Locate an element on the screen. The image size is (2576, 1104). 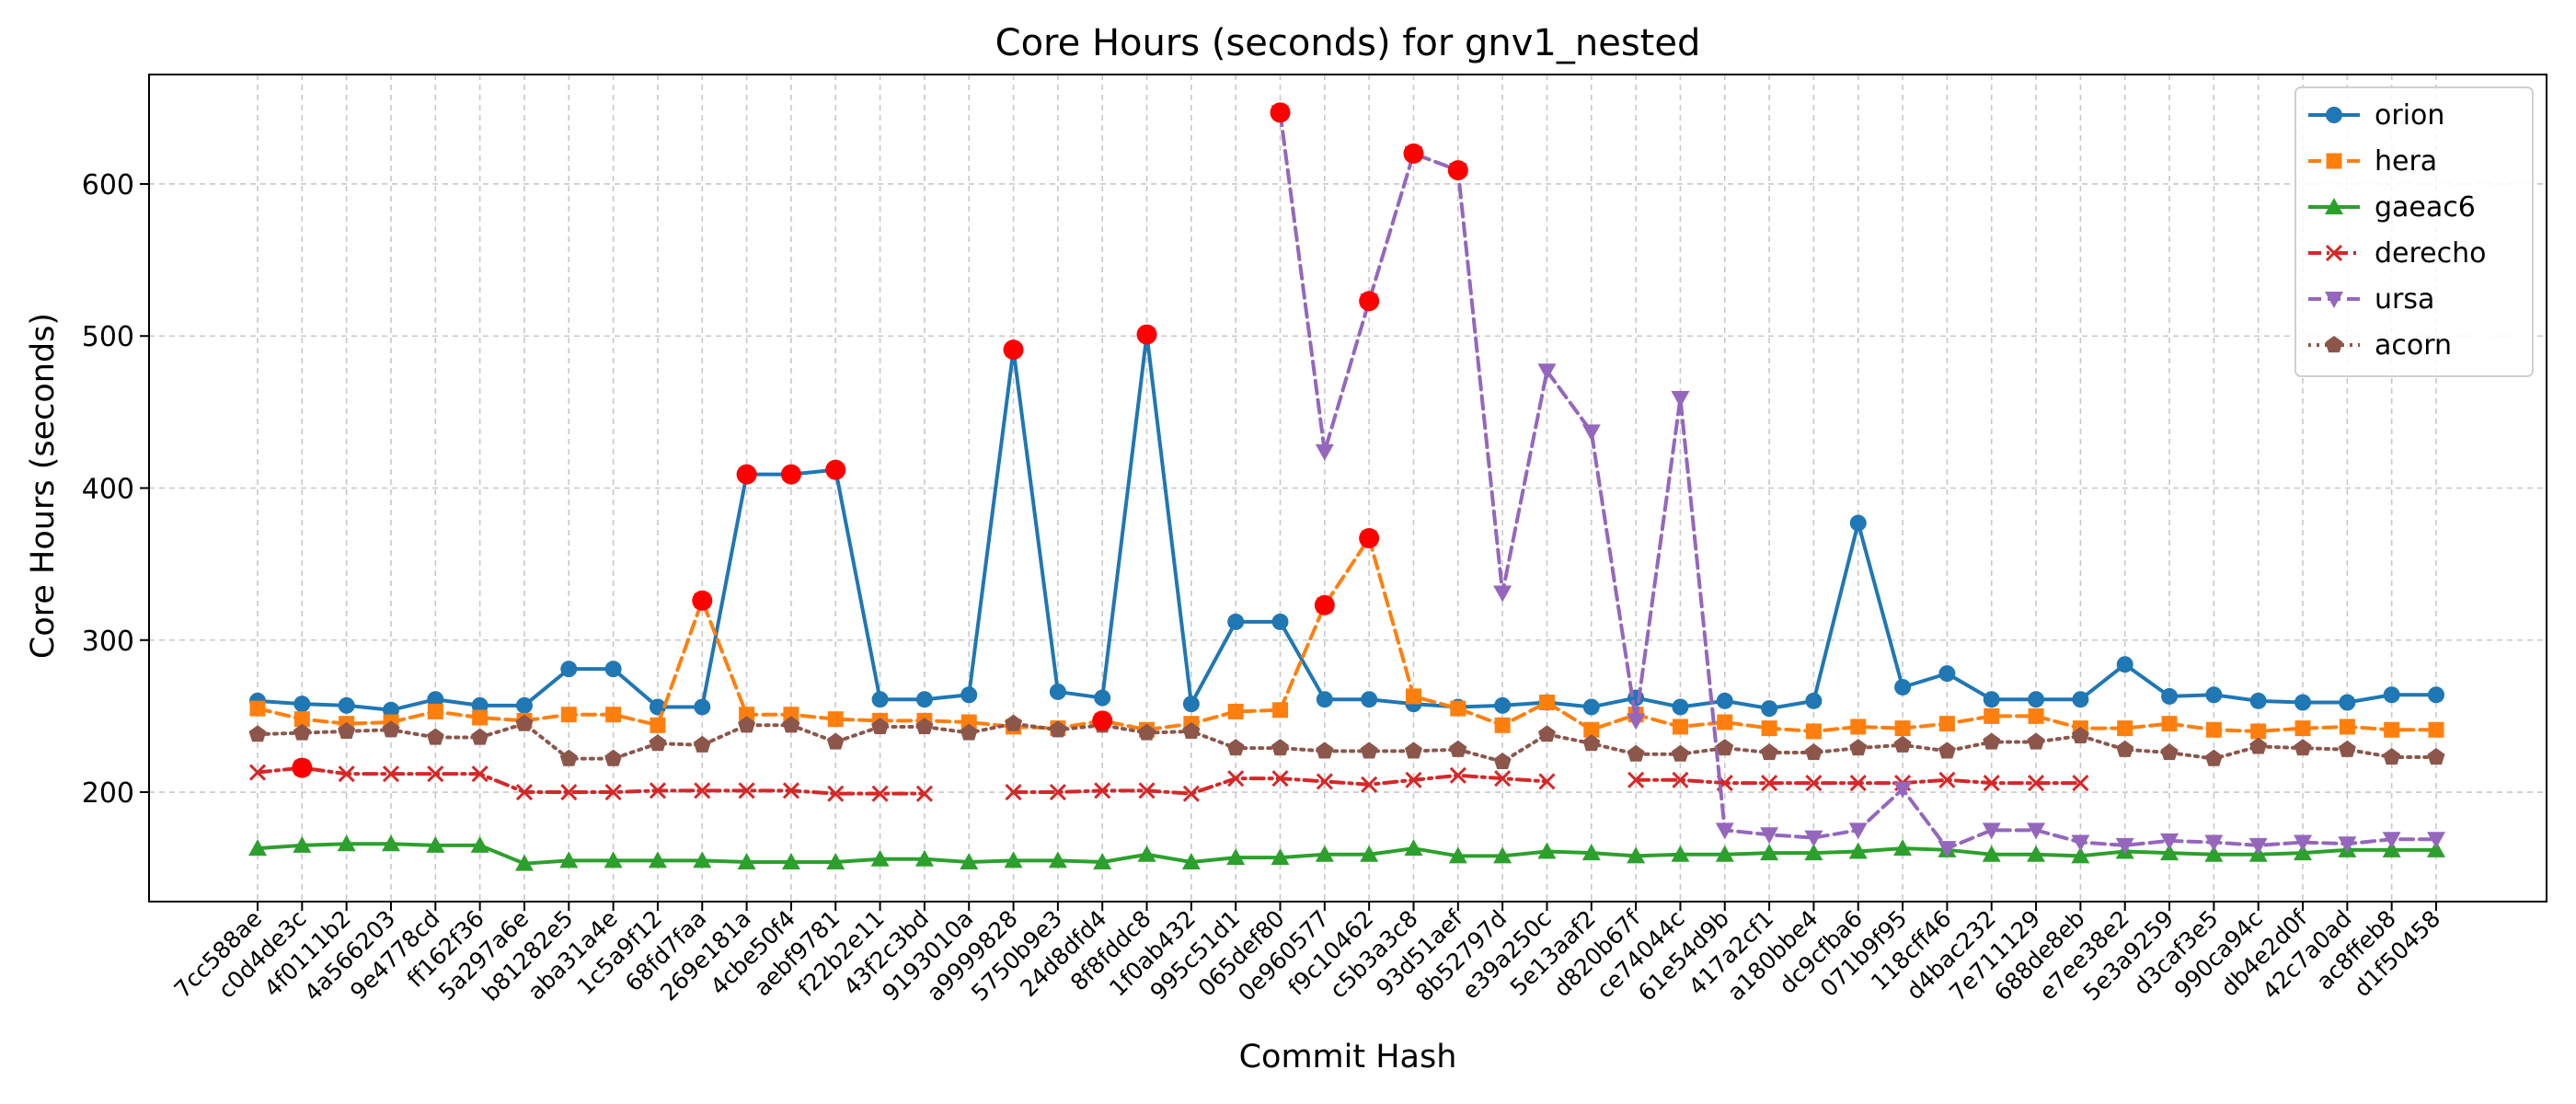
series-gaeac6 is located at coordinates (1346, 852).